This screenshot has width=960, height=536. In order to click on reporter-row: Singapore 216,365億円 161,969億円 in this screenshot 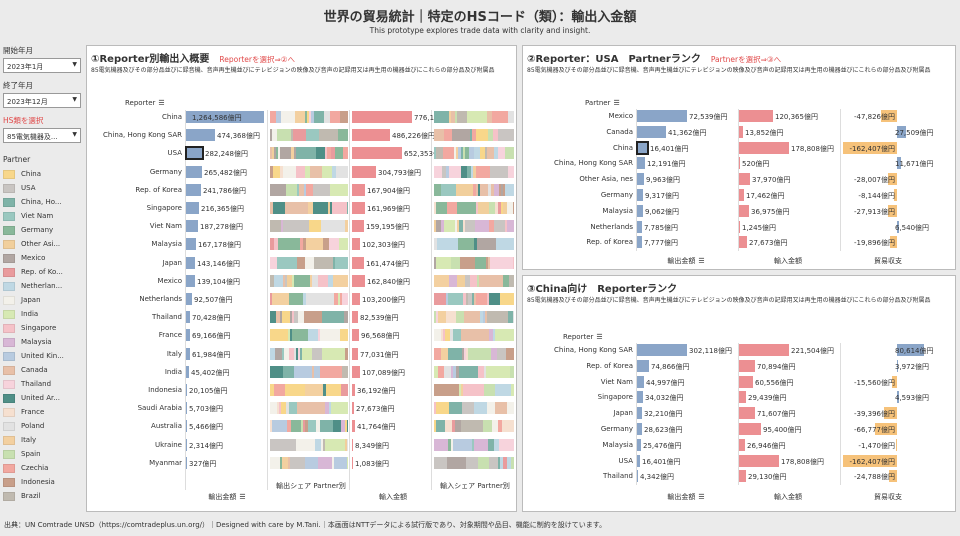, I will do `click(301, 208)`.